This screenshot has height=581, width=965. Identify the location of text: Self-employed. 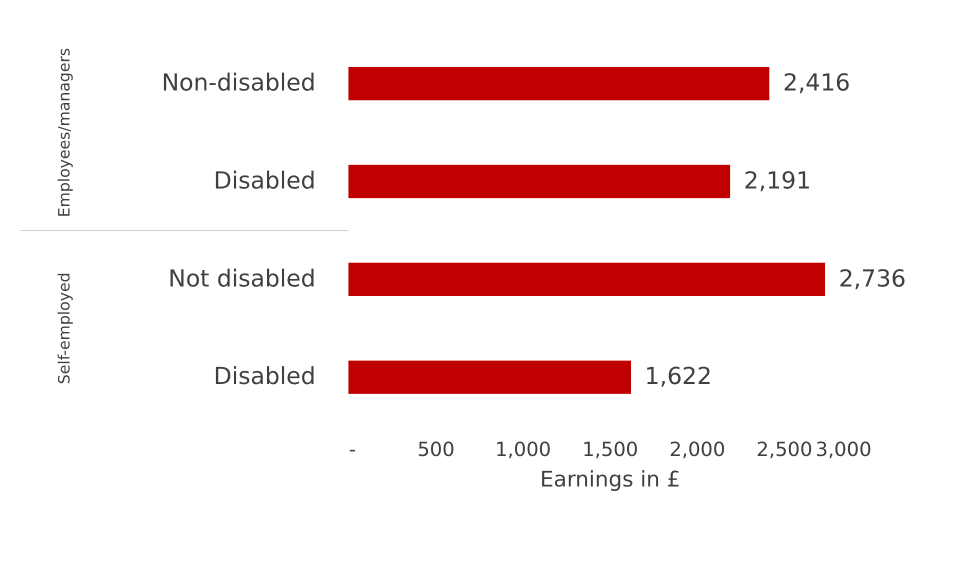
(64, 328).